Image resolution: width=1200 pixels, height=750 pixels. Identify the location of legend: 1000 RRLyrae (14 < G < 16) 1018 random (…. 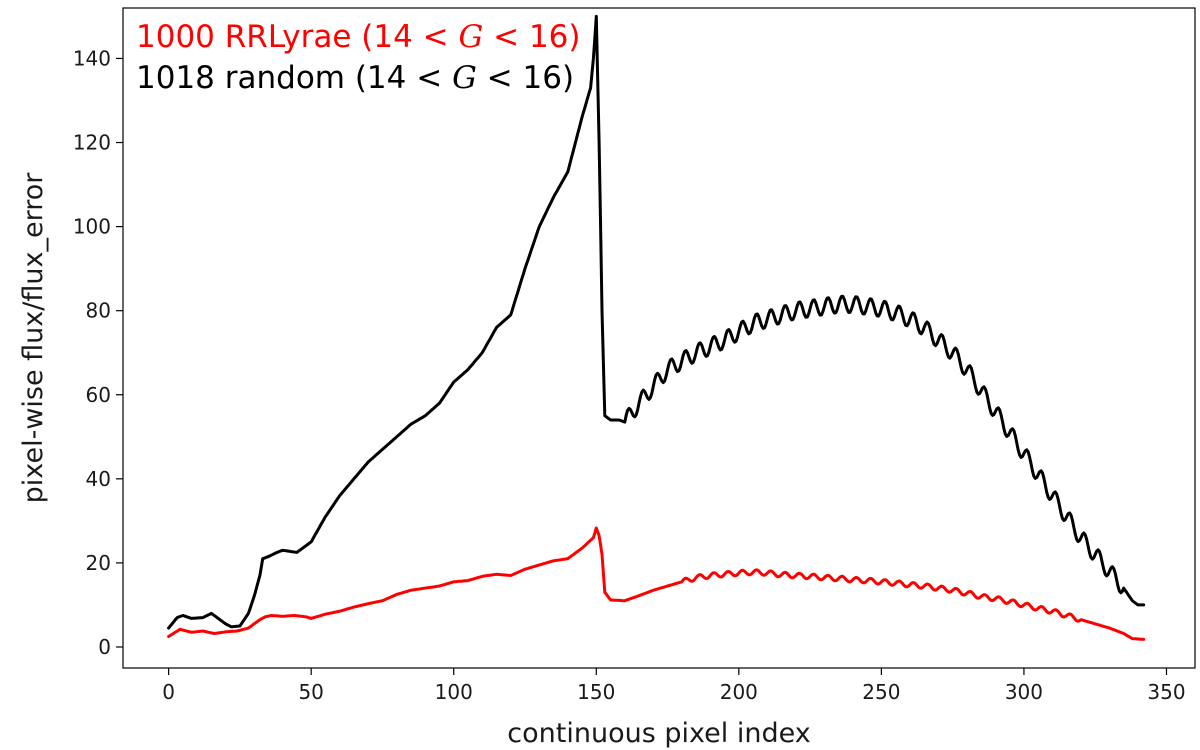
(358, 57).